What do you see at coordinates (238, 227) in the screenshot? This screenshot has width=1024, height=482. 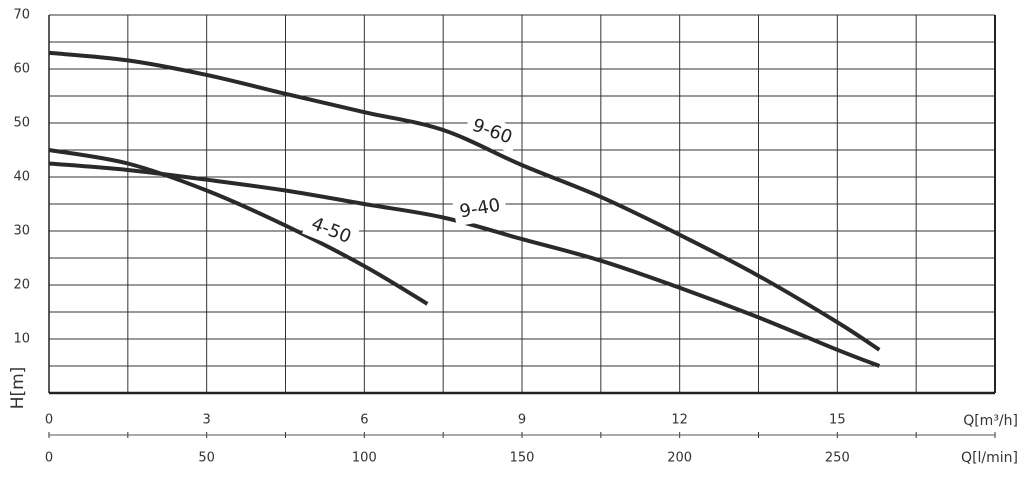 I see `curve` at bounding box center [238, 227].